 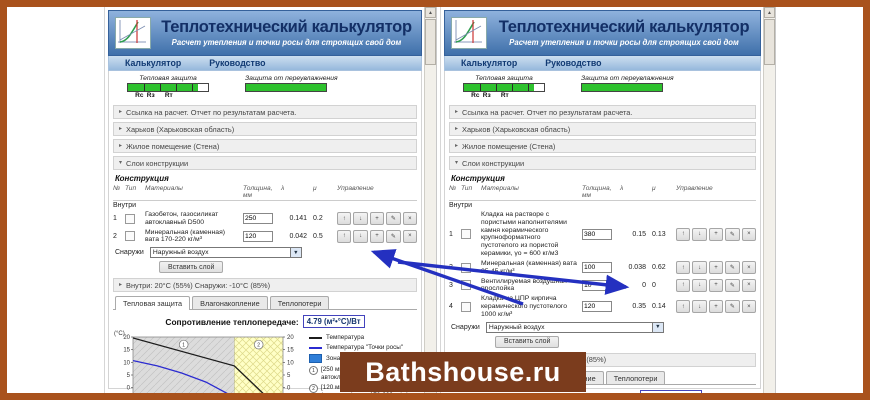 What do you see at coordinates (504, 78) in the screenshot?
I see `thermal-gauge-label: Тепловая защита` at bounding box center [504, 78].